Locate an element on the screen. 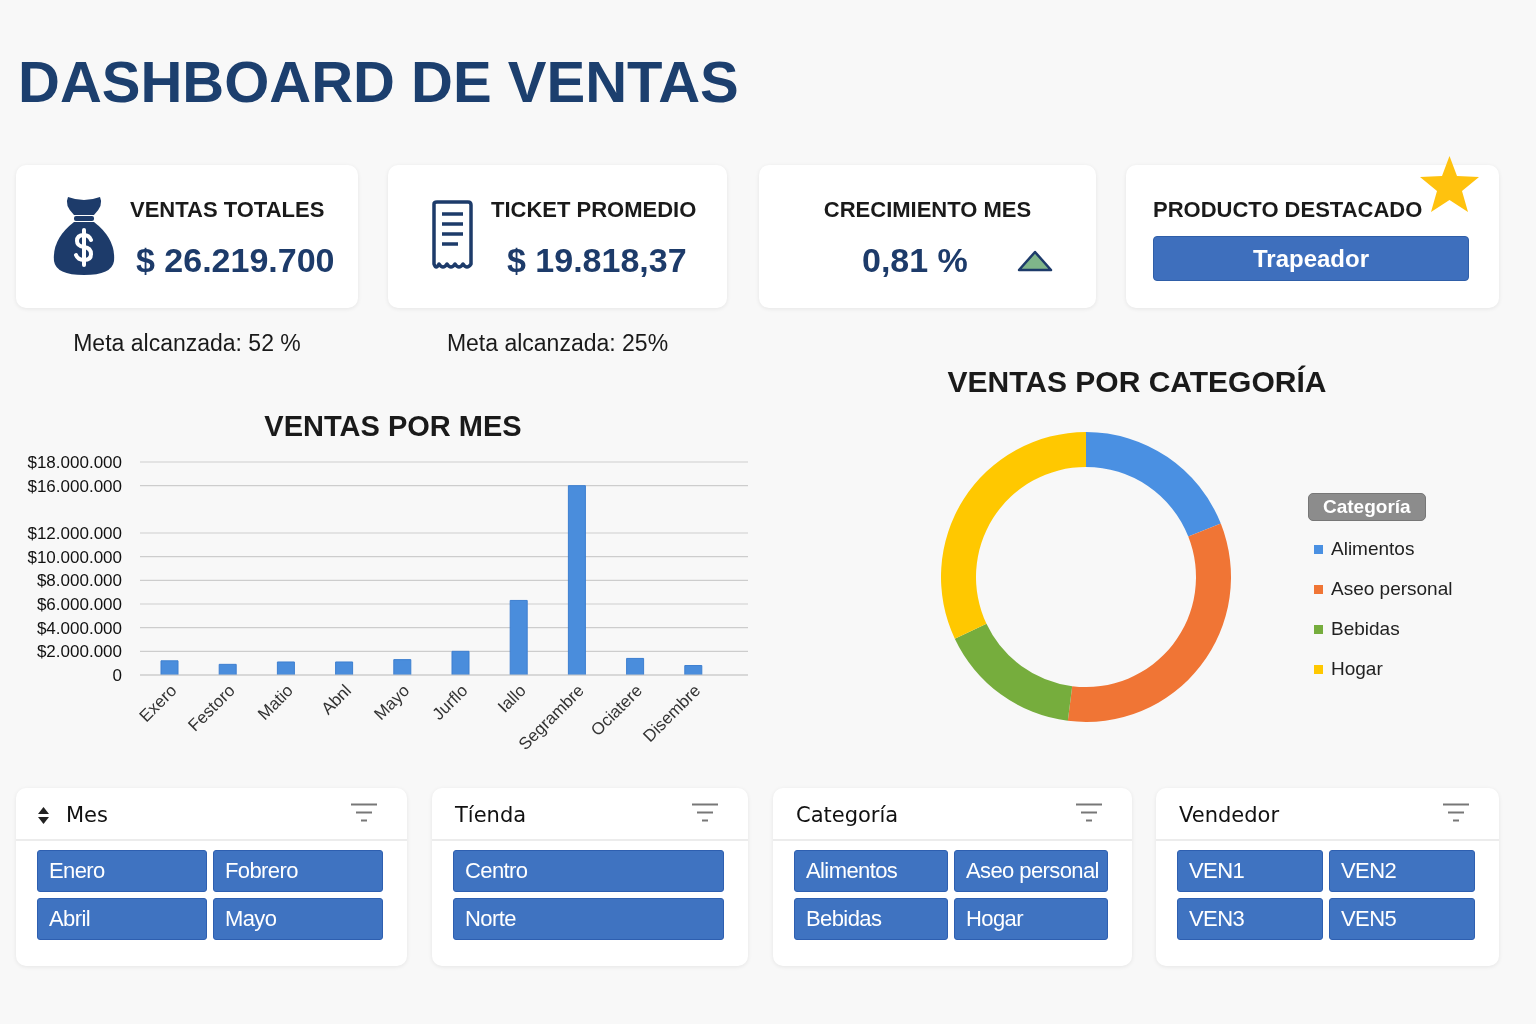 The width and height of the screenshot is (1536, 1024). slicer-button: Aseo personal is located at coordinates (1031, 871).